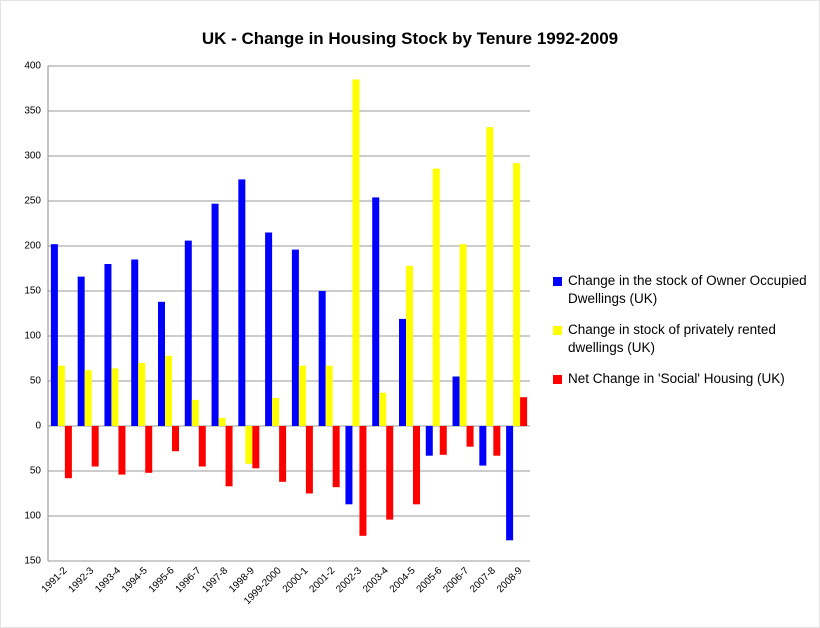 Image resolution: width=820 pixels, height=628 pixels. Describe the element at coordinates (676, 378) in the screenshot. I see `legend-label: Net Change in 'Social' Housing (UK)` at that location.